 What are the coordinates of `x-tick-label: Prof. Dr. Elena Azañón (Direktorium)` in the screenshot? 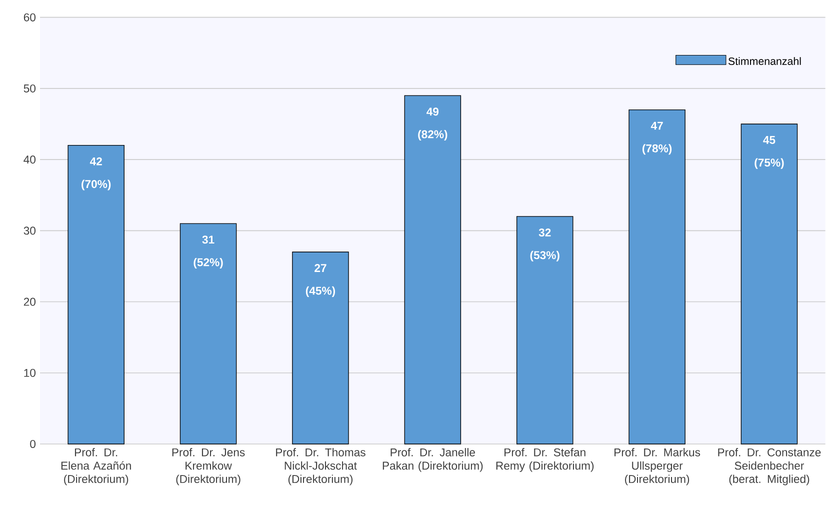 It's located at (96, 467).